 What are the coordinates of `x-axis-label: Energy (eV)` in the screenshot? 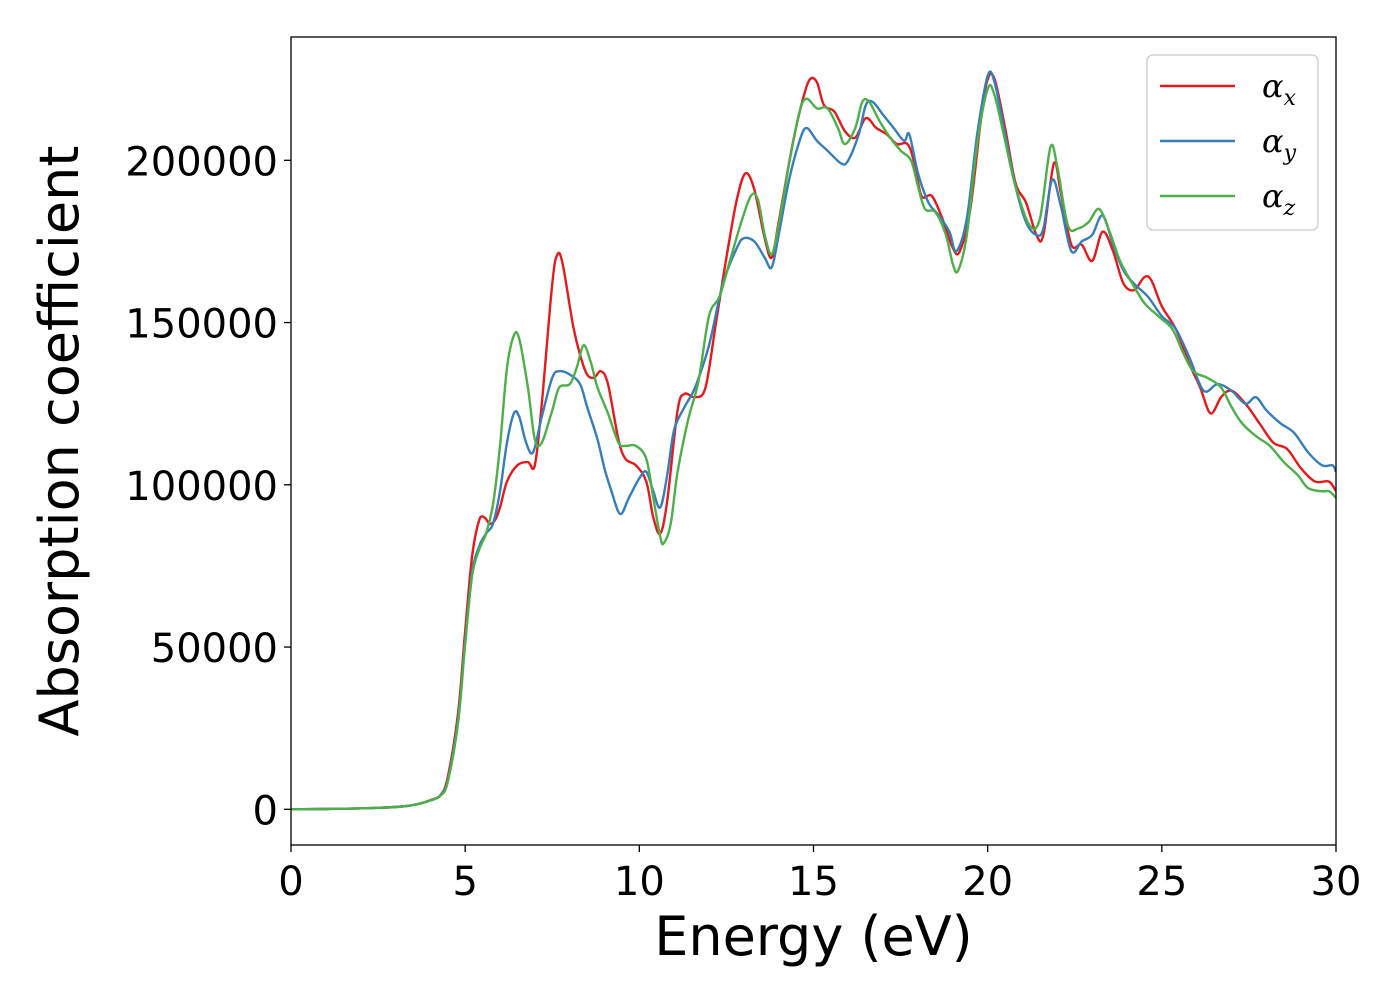 It's located at (813, 936).